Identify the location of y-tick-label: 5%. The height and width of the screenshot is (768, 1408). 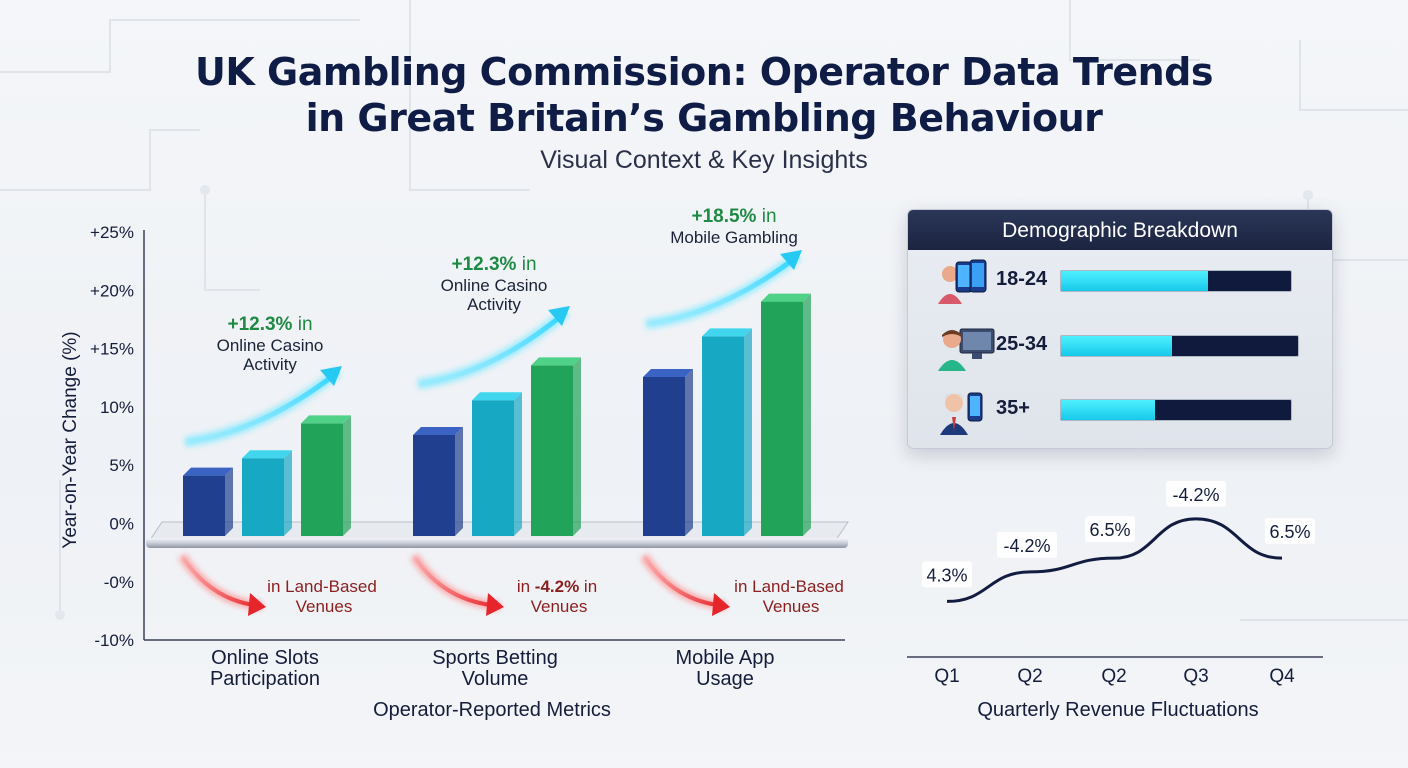
(121, 465).